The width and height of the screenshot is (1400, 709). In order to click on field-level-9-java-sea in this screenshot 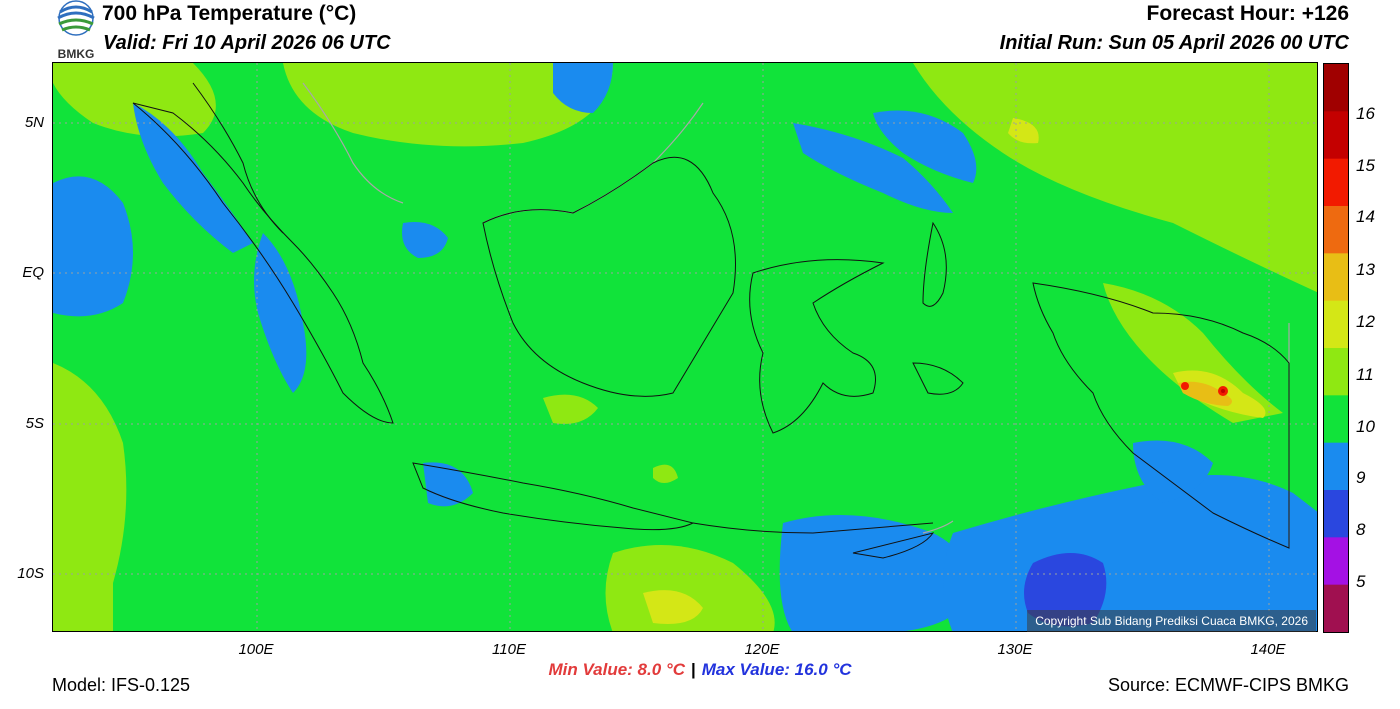, I will do `click(448, 484)`.